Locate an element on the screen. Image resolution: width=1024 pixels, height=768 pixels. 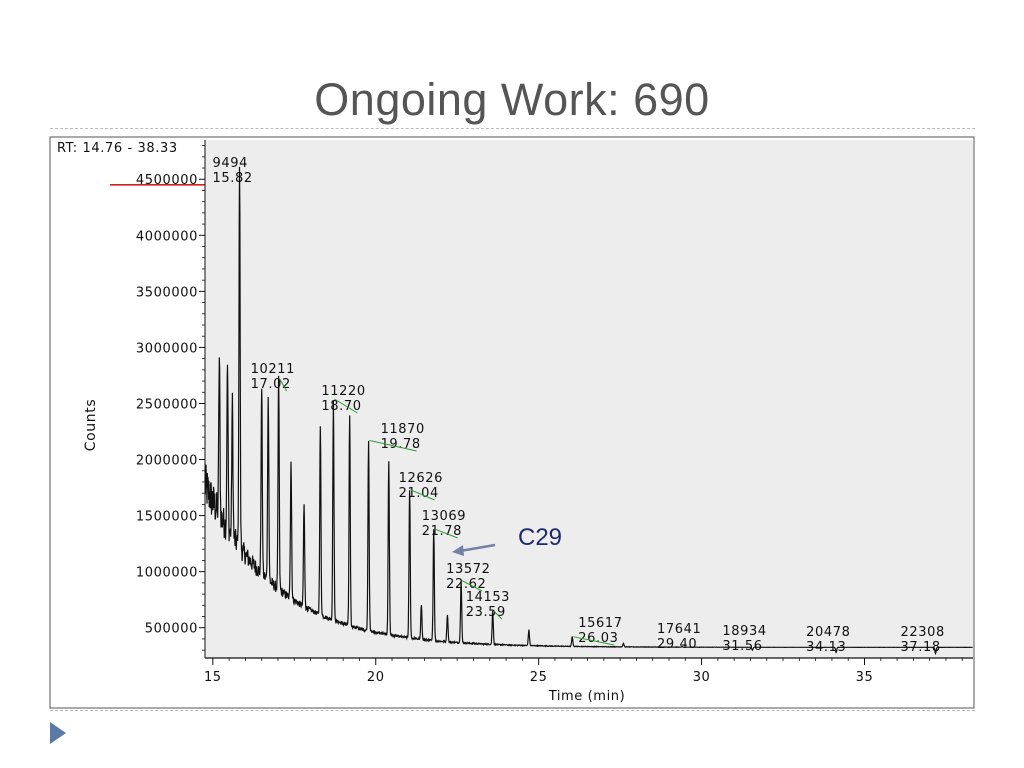
peak-scan-label: 17641 is located at coordinates (679, 629).